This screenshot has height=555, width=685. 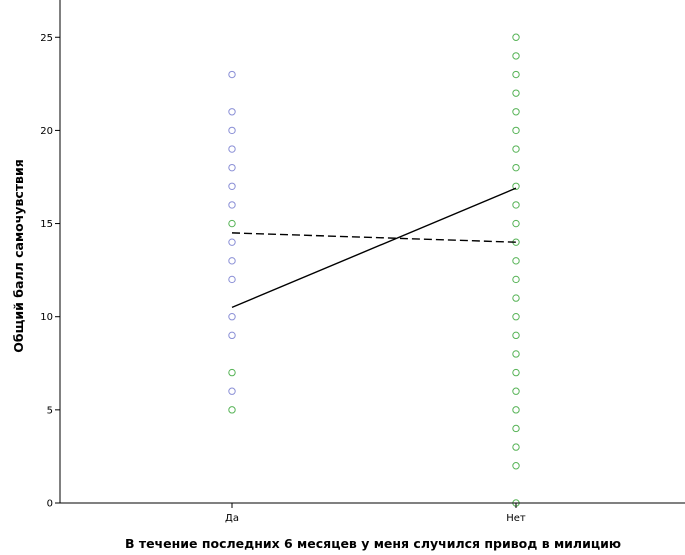 What do you see at coordinates (46, 224) in the screenshot?
I see `y-tick-label: 15` at bounding box center [46, 224].